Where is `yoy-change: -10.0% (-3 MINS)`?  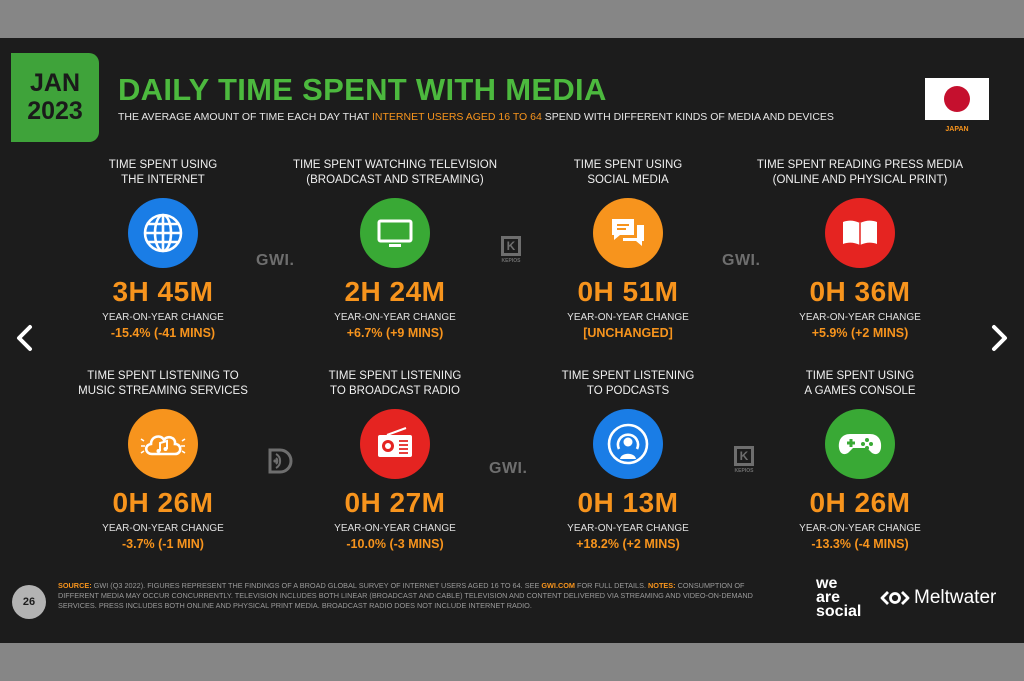
yoy-change: -10.0% (-3 MINS) is located at coordinates (395, 544).